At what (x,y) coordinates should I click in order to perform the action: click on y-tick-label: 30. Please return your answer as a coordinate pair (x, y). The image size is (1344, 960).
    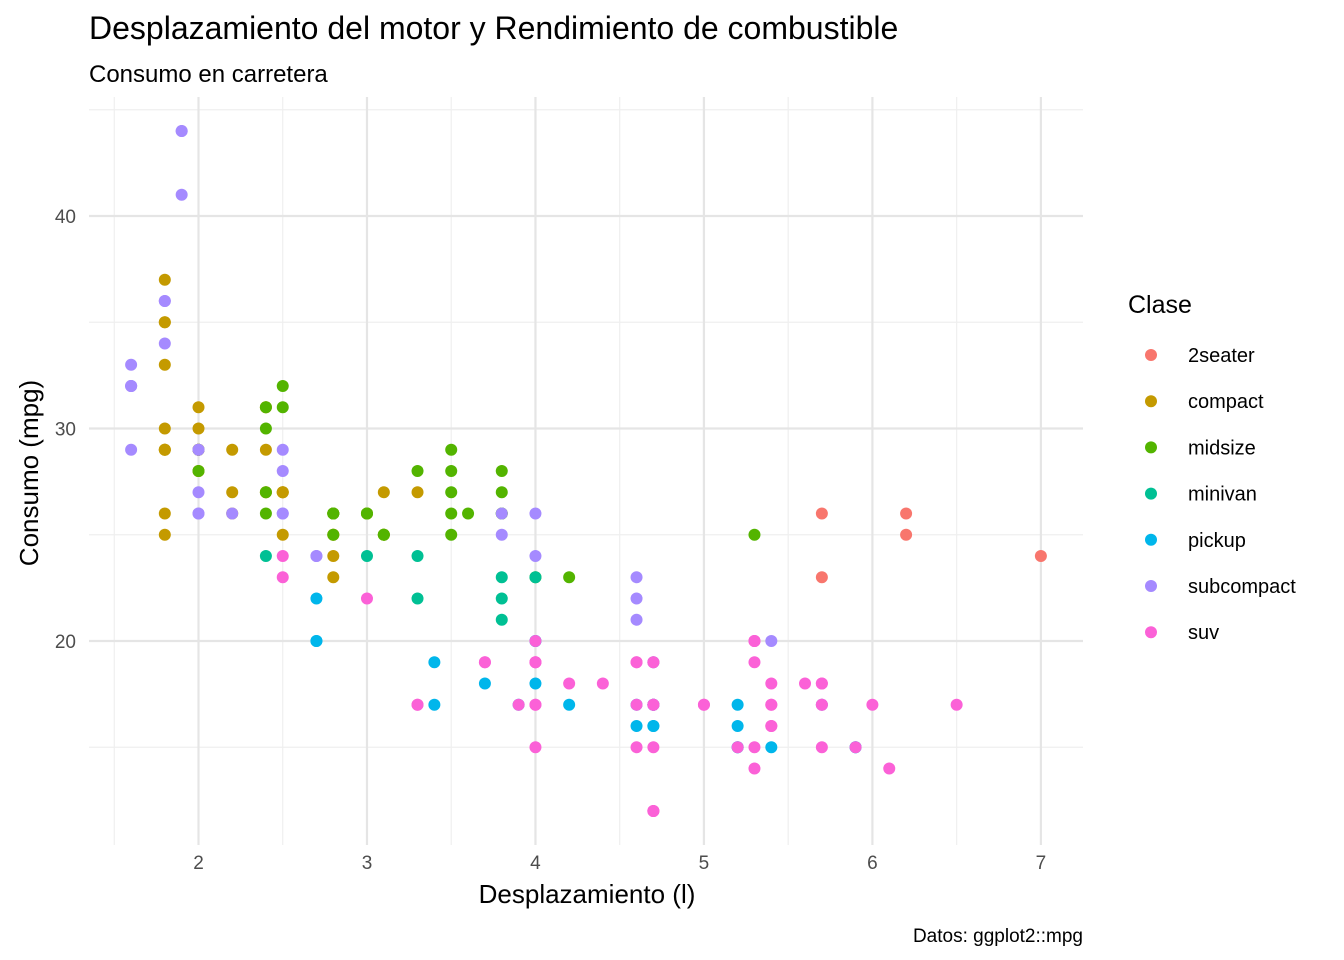
    Looking at the image, I should click on (65, 430).